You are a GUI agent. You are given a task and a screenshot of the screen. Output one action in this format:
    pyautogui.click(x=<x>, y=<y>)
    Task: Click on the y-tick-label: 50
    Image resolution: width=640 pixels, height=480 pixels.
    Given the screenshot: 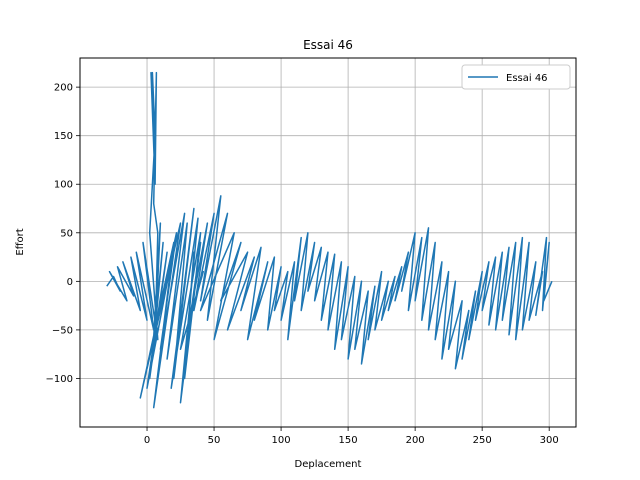 What is the action you would take?
    pyautogui.click(x=66, y=233)
    